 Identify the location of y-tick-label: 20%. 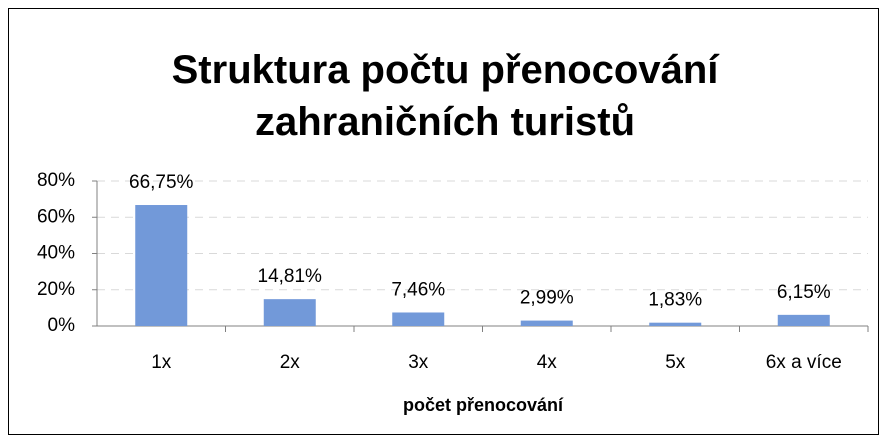
(56, 289).